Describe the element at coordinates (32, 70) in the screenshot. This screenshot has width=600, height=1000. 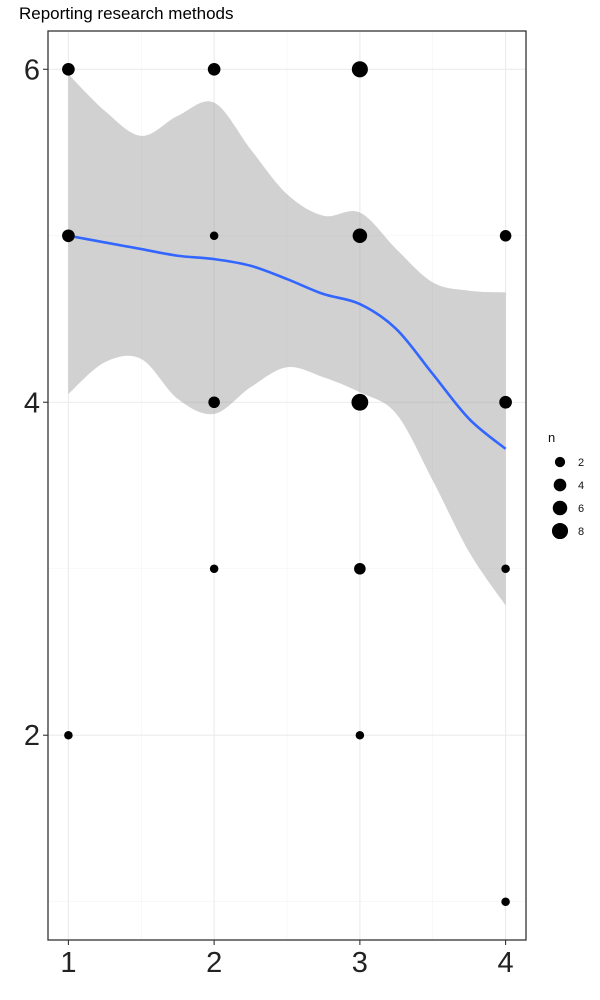
I see `y-tick-label: 6` at that location.